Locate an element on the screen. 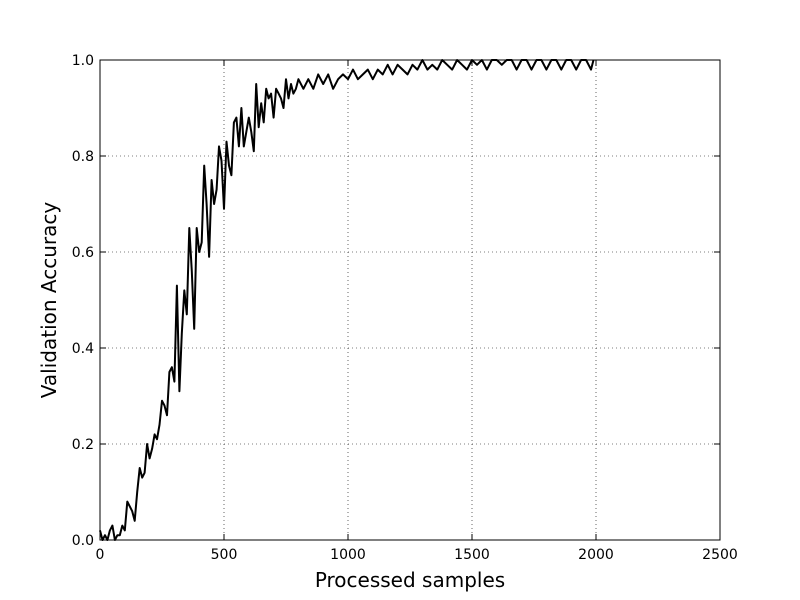 The height and width of the screenshot is (600, 800). y-tick-label: 0.2 is located at coordinates (83, 445).